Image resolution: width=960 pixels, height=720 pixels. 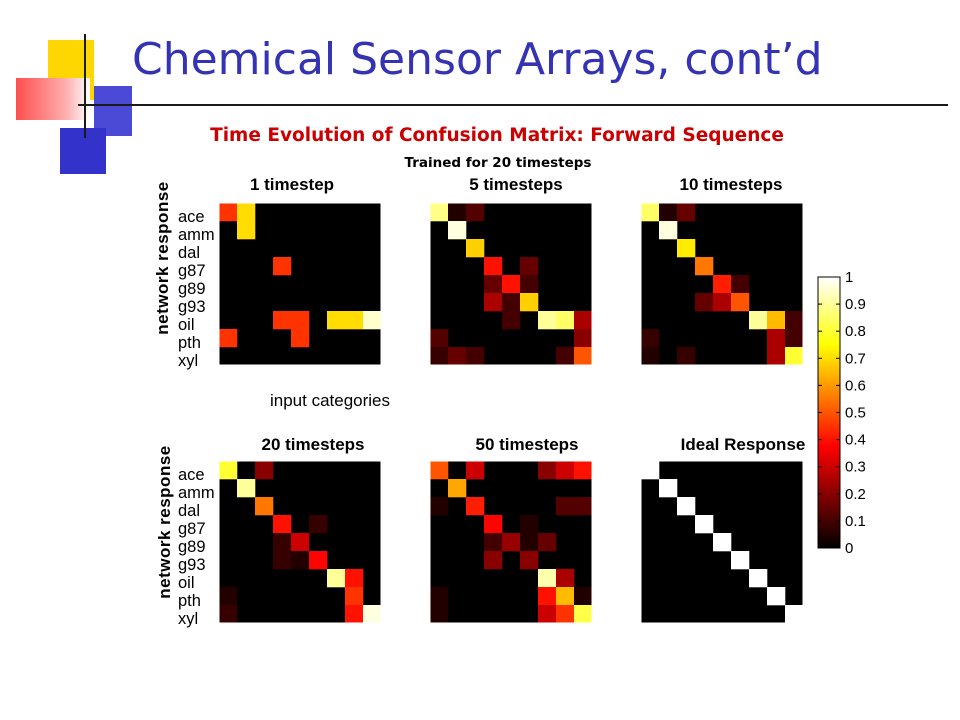 I want to click on colorbar-tick-label: 0.6, so click(x=855, y=385).